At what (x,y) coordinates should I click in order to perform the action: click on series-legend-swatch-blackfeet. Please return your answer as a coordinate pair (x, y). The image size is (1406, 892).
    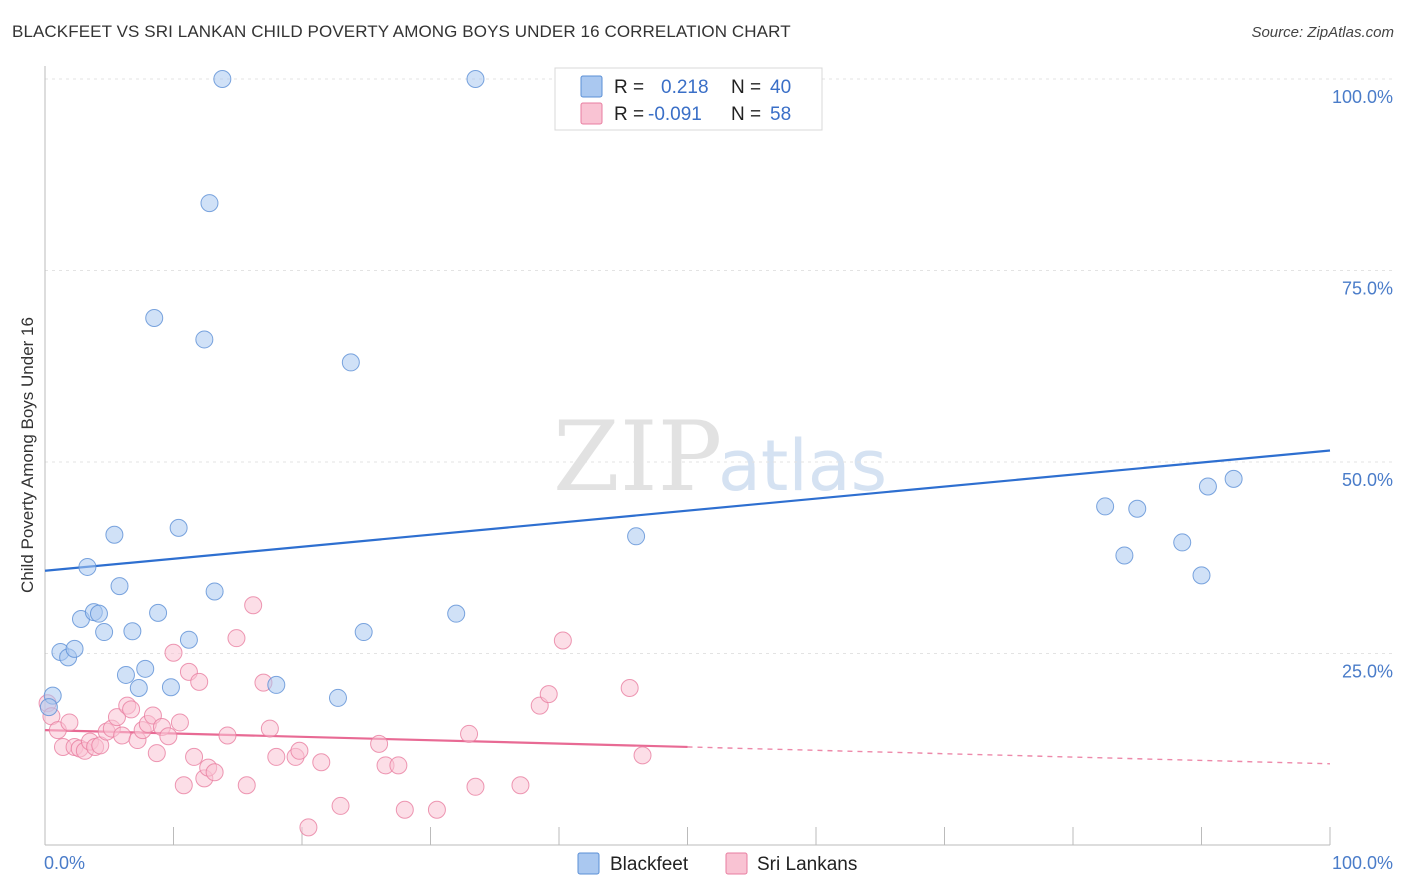
    Looking at the image, I should click on (588, 863).